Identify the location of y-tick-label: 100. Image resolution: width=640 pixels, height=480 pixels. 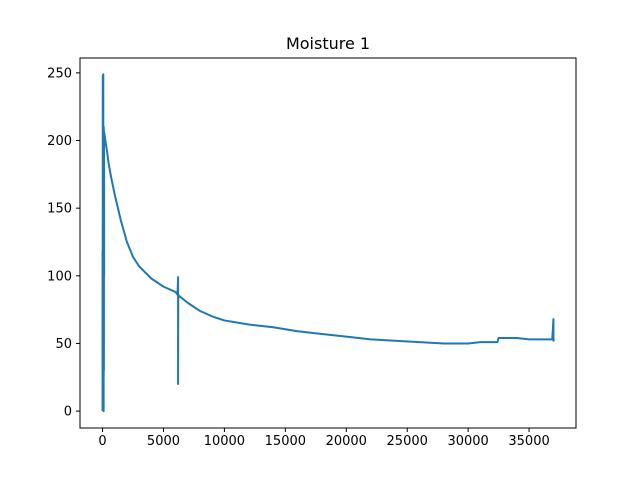
(59, 276).